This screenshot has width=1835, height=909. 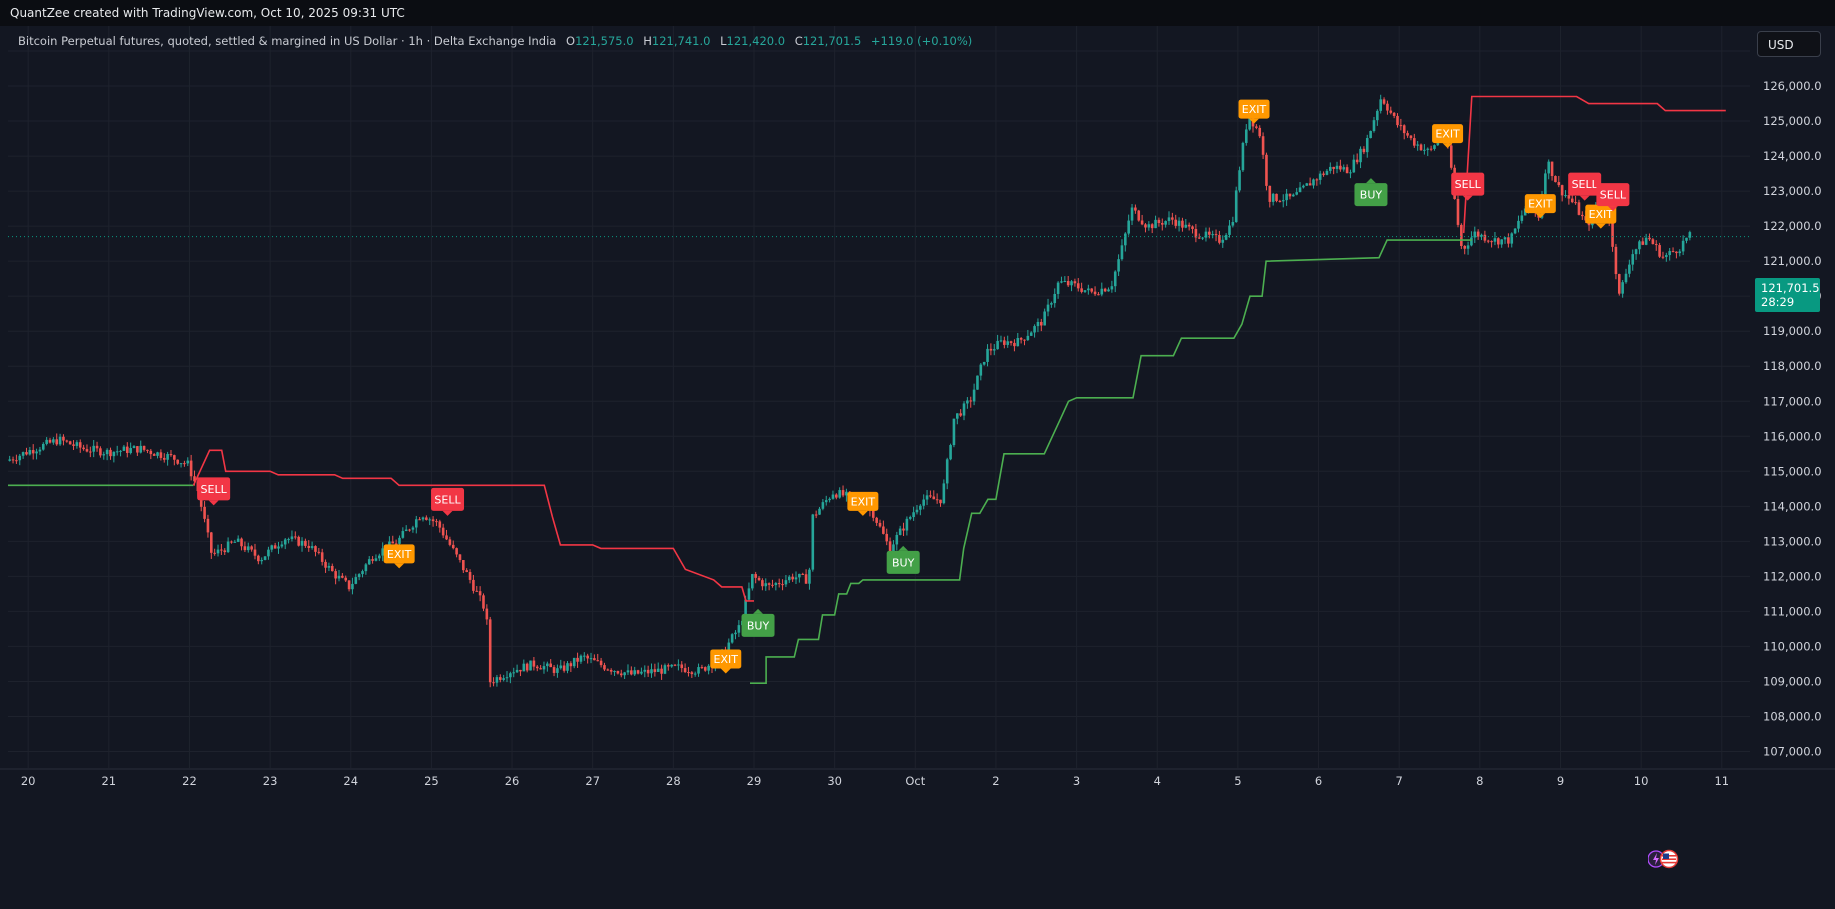 I want to click on high-label: H, so click(x=647, y=41).